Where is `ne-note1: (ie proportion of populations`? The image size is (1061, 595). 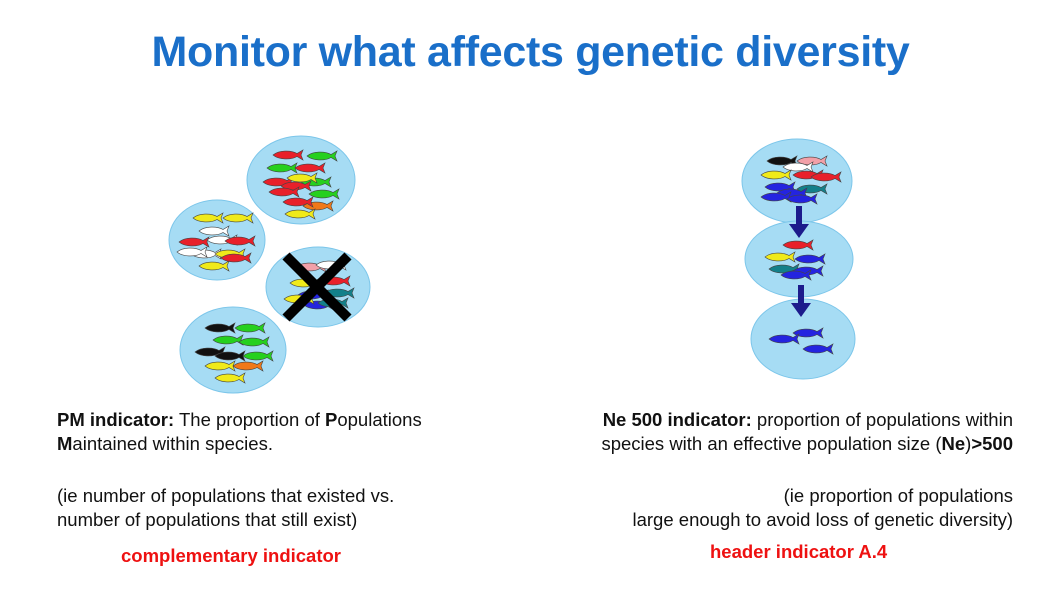 ne-note1: (ie proportion of populations is located at coordinates (898, 495).